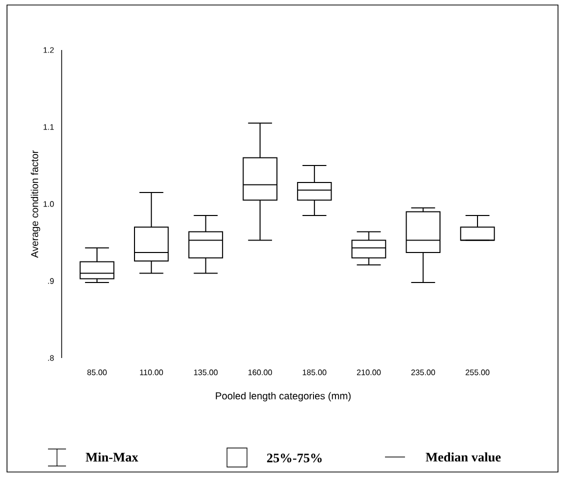  Describe the element at coordinates (463, 457) in the screenshot. I see `text: Median value` at that location.